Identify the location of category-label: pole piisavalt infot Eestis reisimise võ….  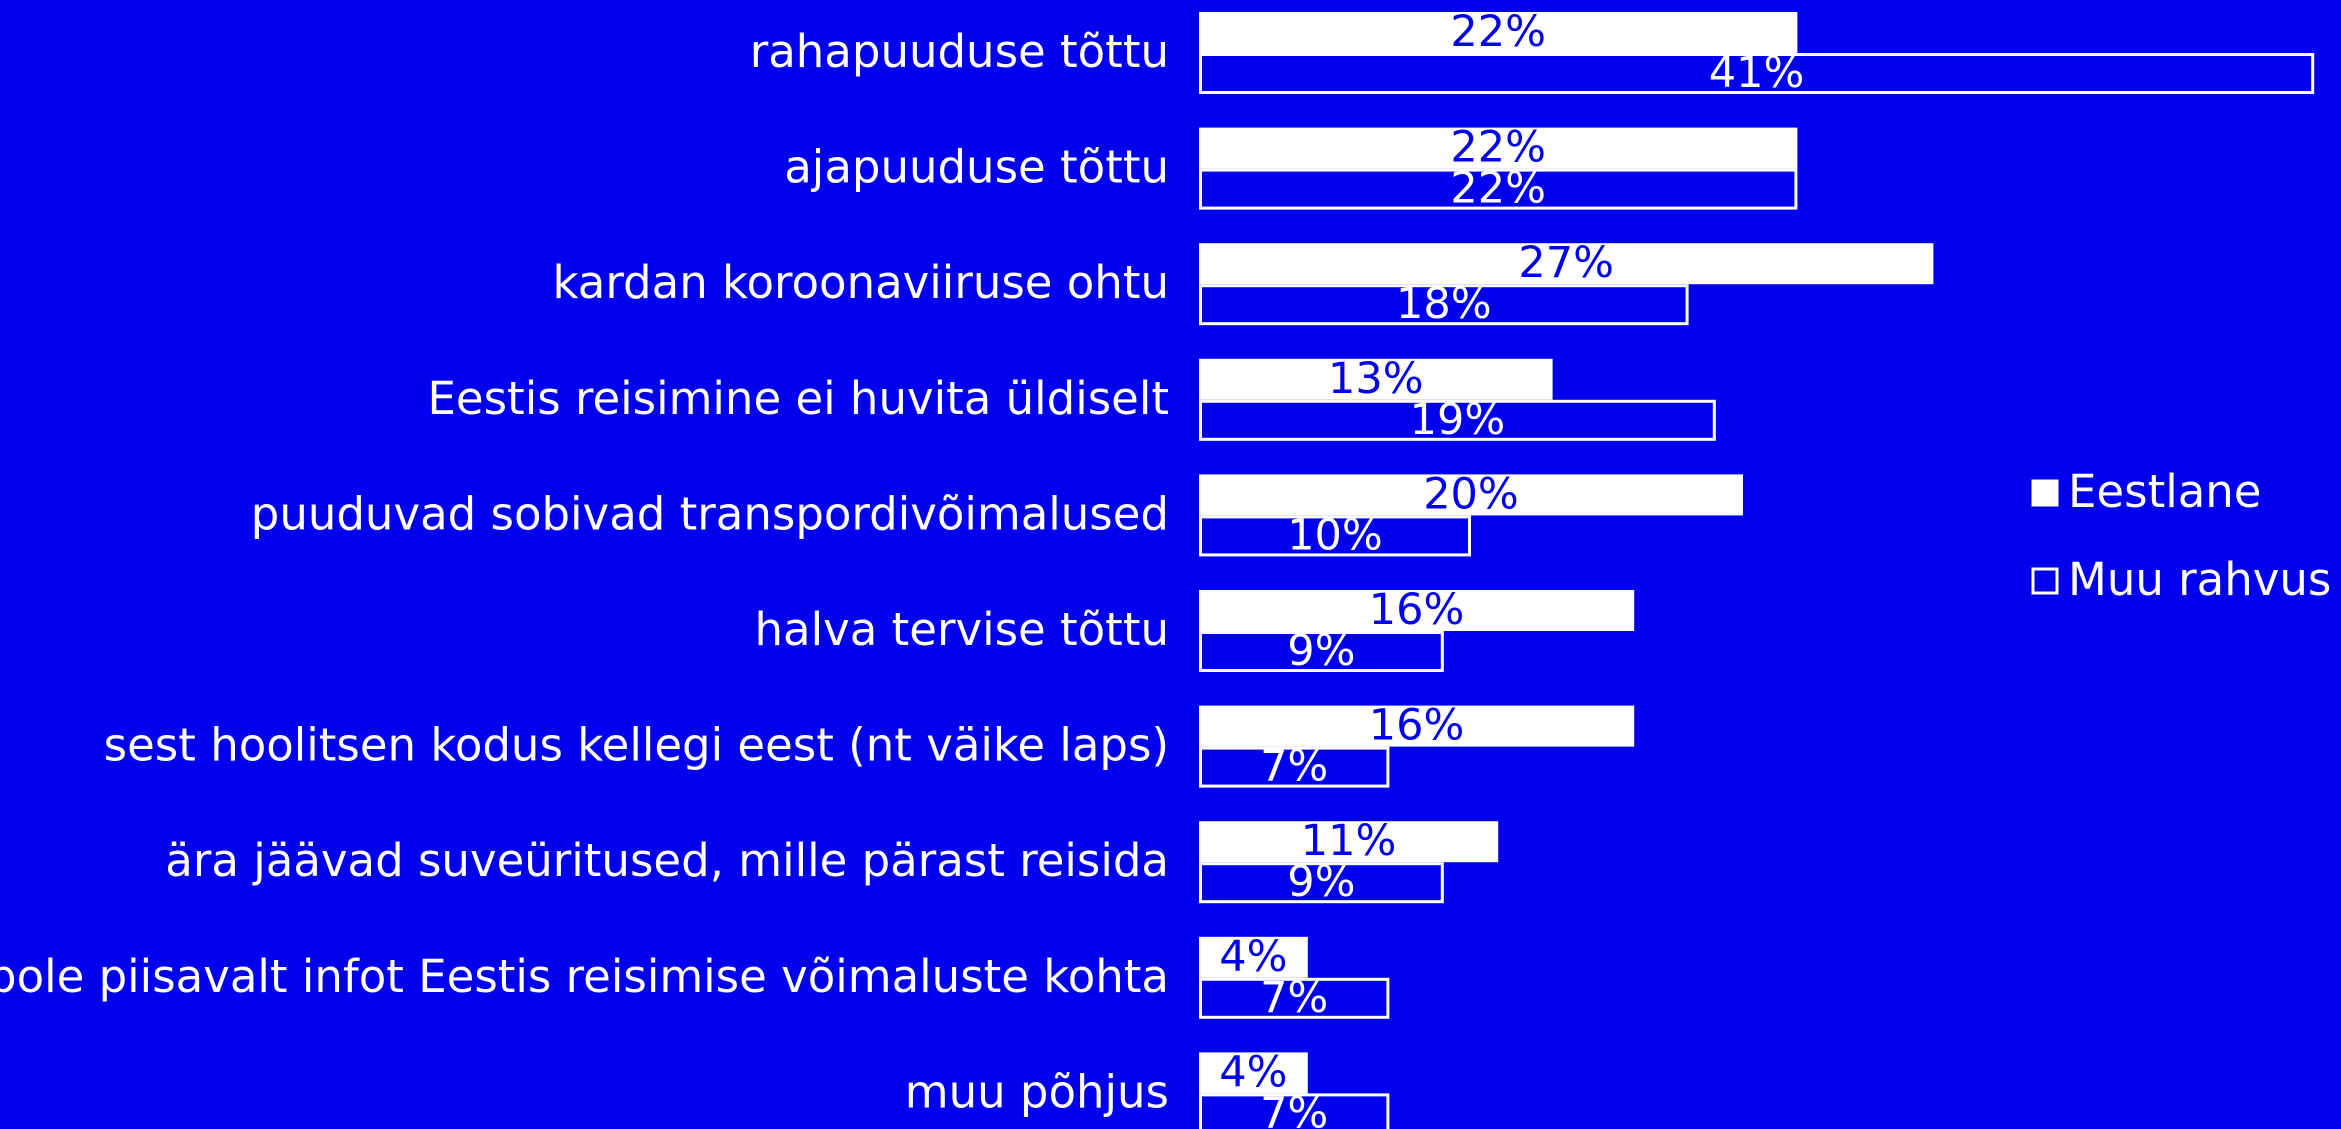
(584, 976).